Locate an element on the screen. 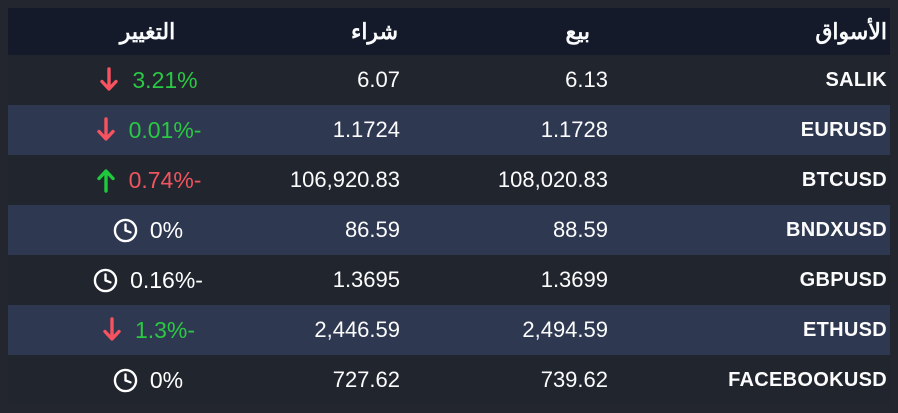 The height and width of the screenshot is (413, 898). change-cell: 0.74%- is located at coordinates (121, 180).